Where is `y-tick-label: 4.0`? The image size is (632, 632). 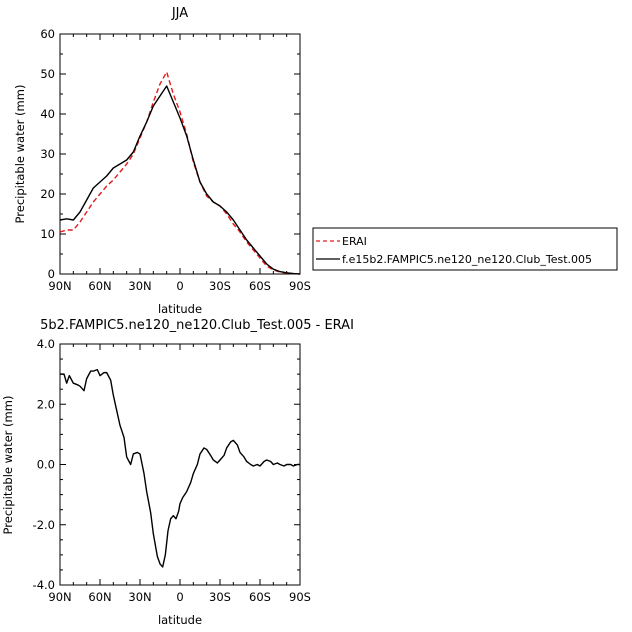 y-tick-label: 4.0 is located at coordinates (46, 344).